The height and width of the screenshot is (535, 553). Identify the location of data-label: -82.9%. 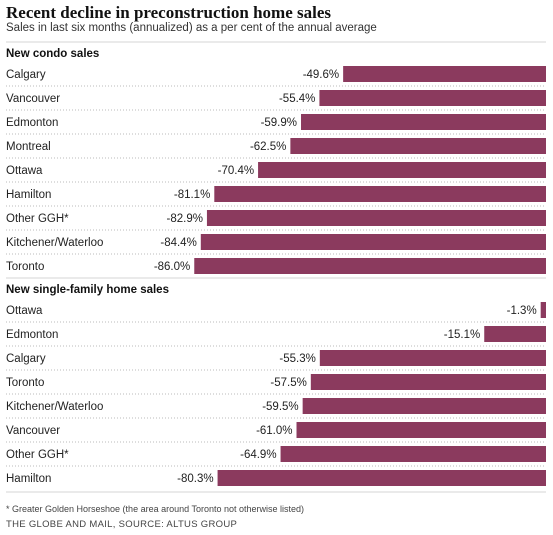
(185, 219).